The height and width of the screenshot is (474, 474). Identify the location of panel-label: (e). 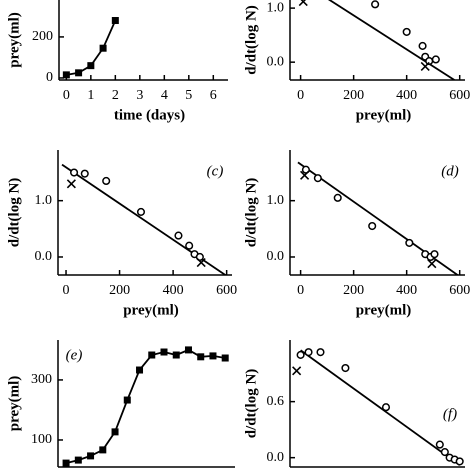
(74, 355).